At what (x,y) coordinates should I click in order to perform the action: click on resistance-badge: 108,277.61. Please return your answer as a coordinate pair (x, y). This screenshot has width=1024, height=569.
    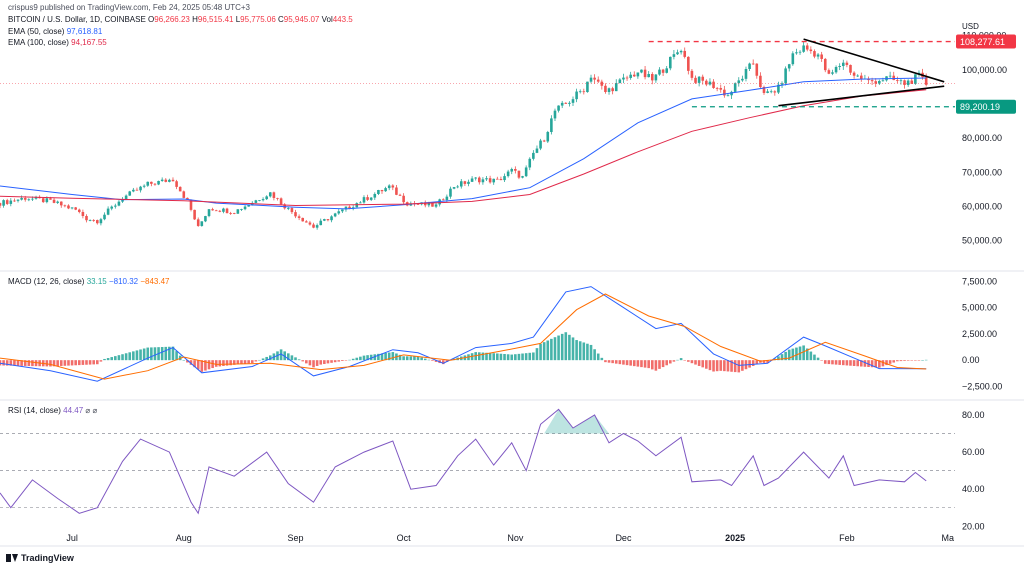
    Looking at the image, I should click on (982, 42).